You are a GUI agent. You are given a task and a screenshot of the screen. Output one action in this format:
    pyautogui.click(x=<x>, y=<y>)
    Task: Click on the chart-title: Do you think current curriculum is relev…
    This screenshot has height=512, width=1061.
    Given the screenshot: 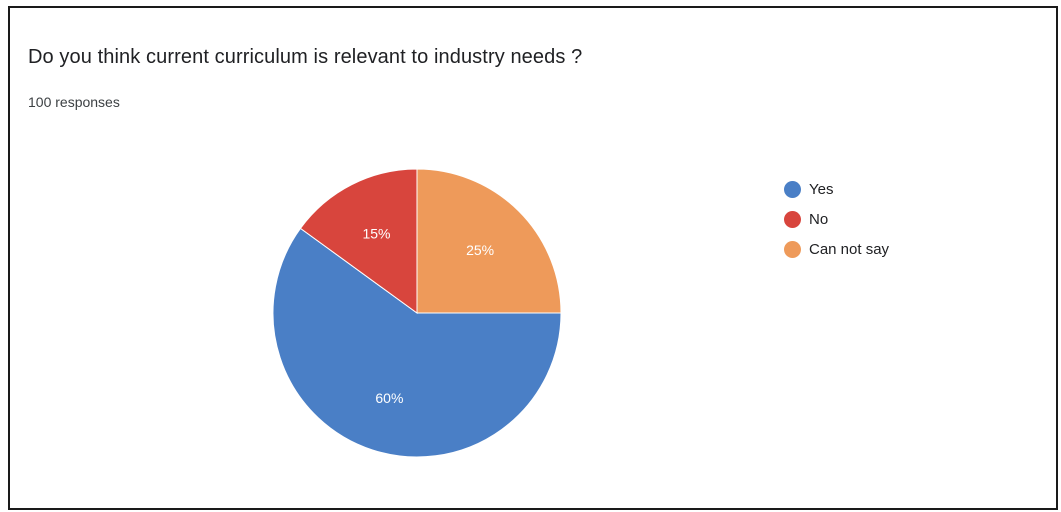 What is the action you would take?
    pyautogui.click(x=305, y=57)
    